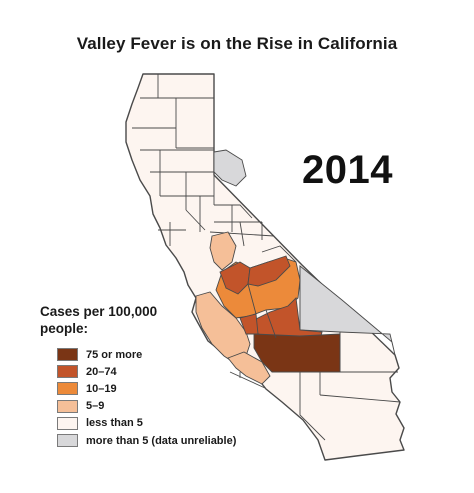 Image resolution: width=474 pixels, height=493 pixels. Describe the element at coordinates (249, 368) in the screenshot. I see `county-rate-5-9-coast` at that location.